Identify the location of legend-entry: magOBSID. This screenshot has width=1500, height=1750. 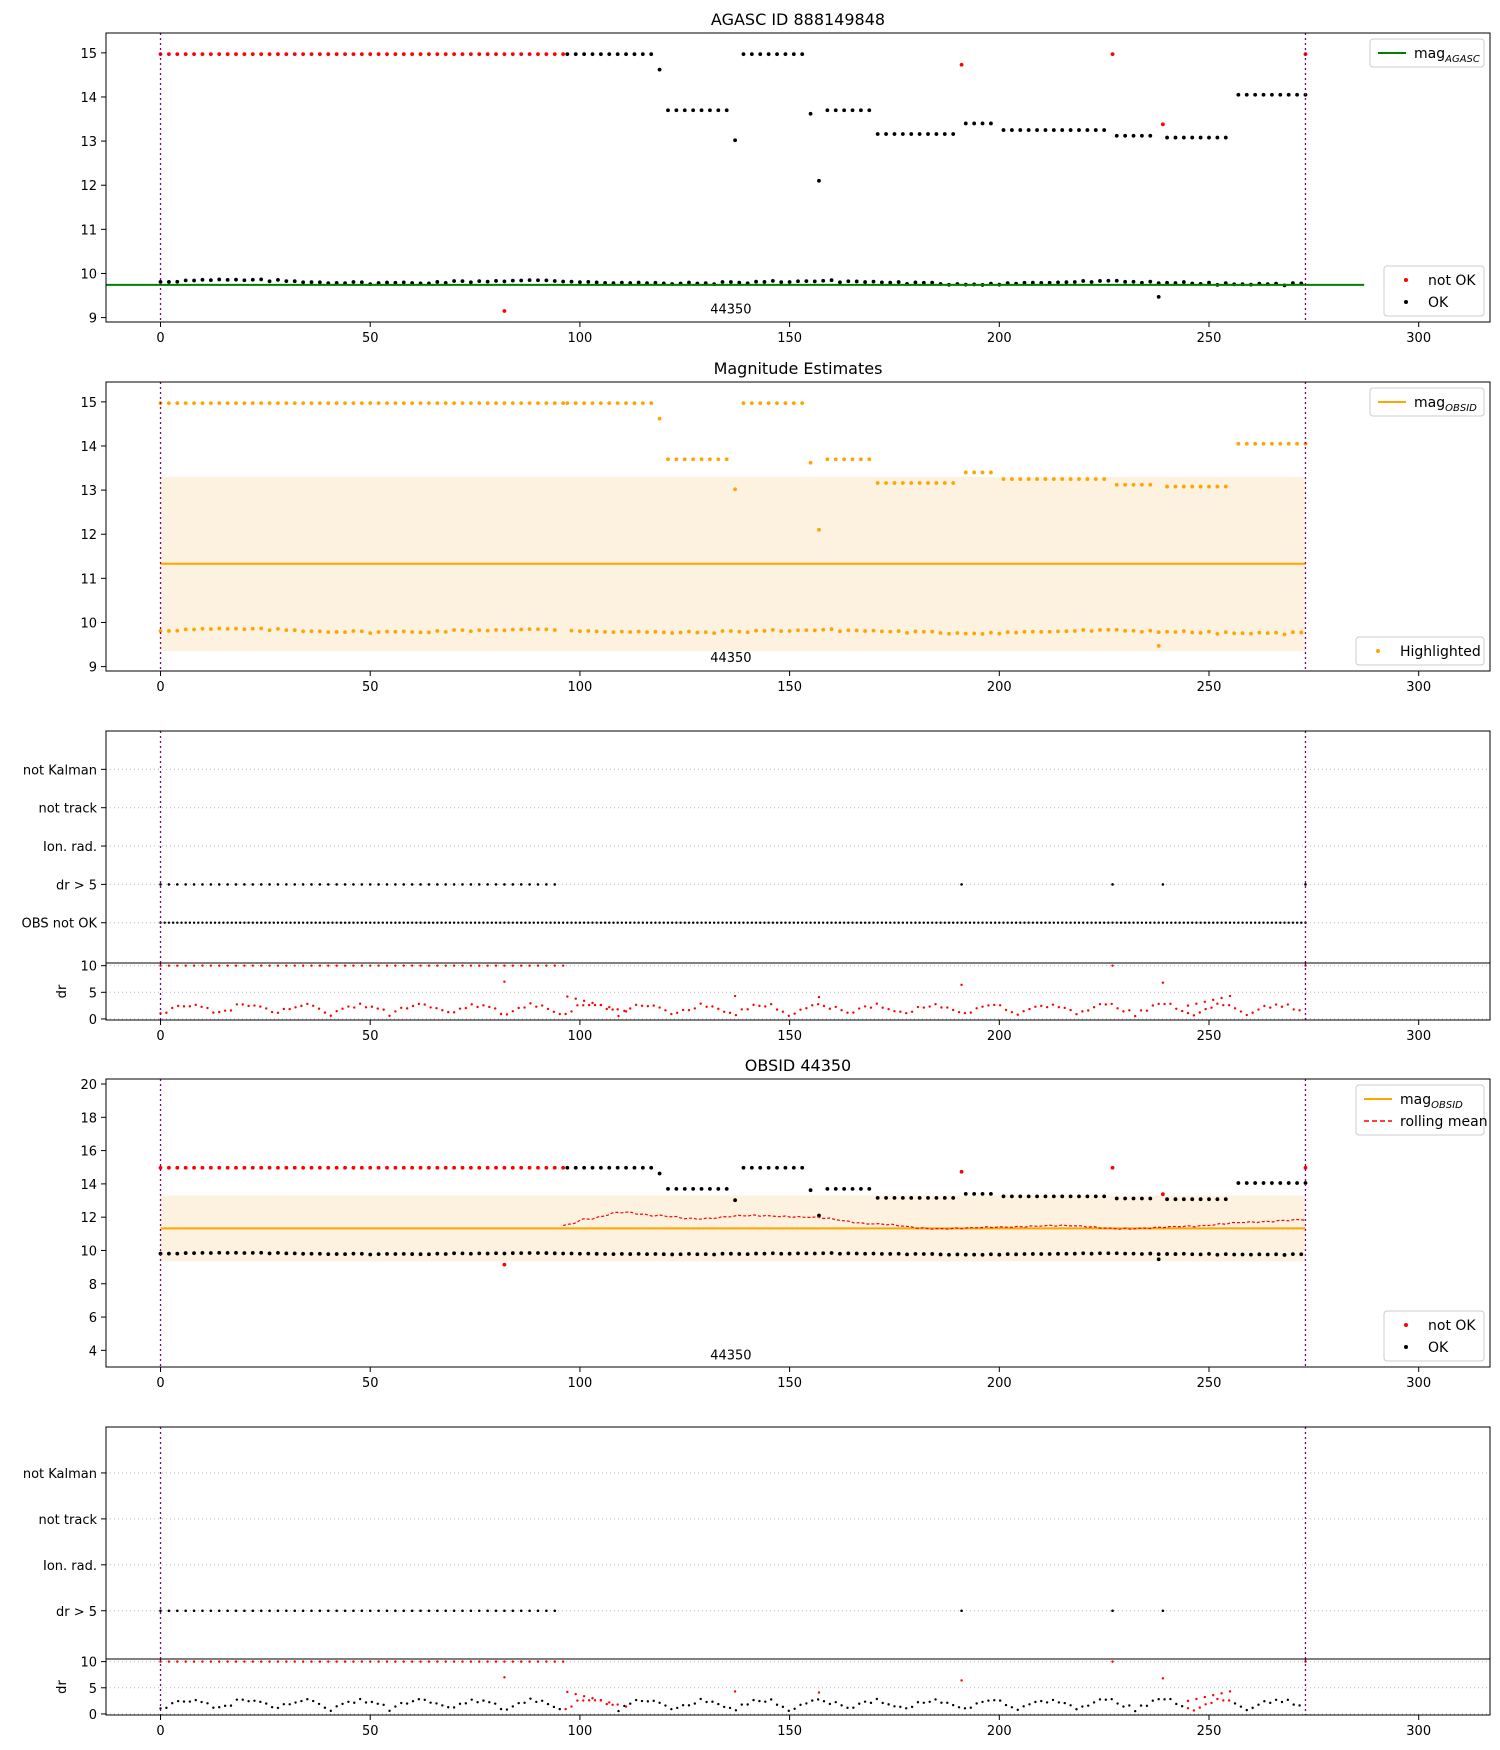
(1431, 1101).